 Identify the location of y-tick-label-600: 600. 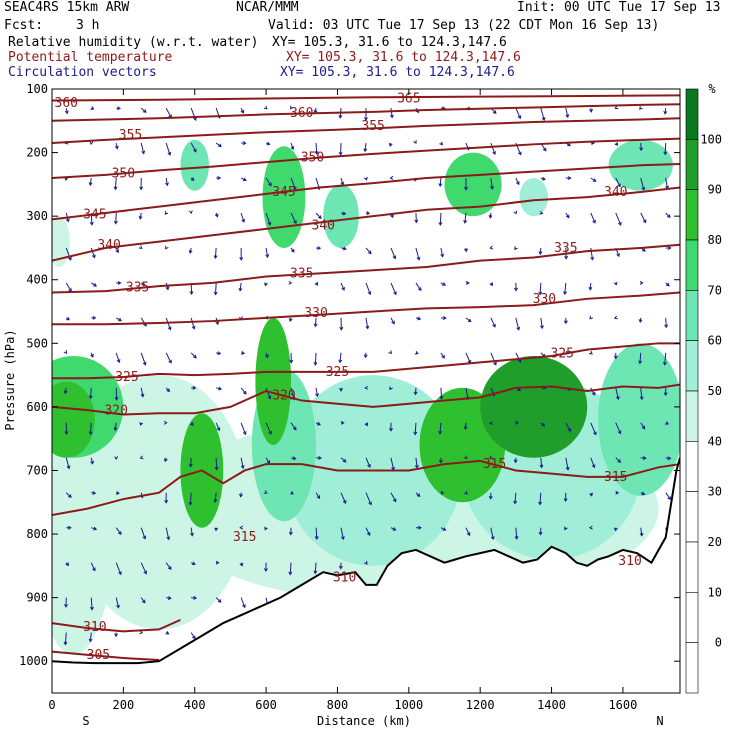
(37, 407).